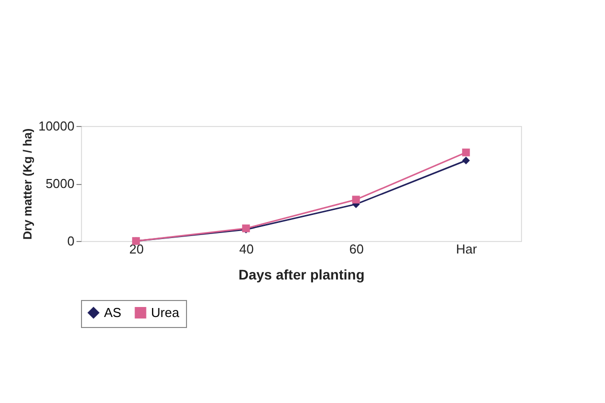  What do you see at coordinates (165, 312) in the screenshot?
I see `legend-label: Urea` at bounding box center [165, 312].